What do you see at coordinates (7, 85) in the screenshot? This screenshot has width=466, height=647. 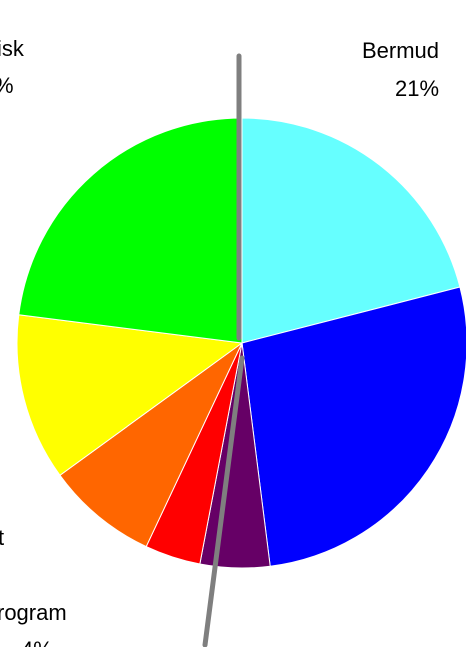 I see `label-risk-percent: %` at bounding box center [7, 85].